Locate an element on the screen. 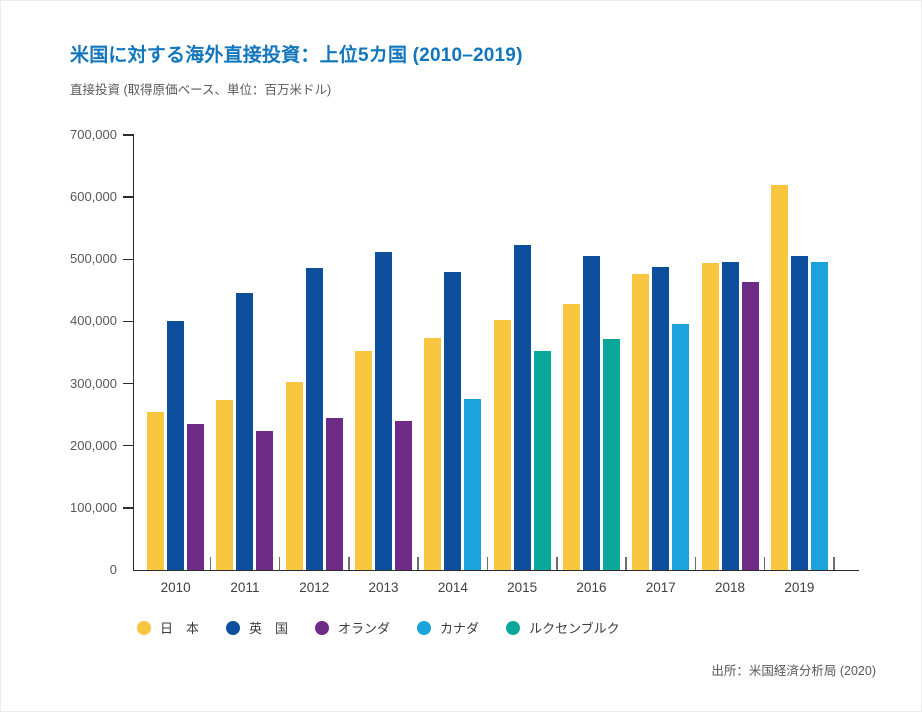  bar-uk-2017 is located at coordinates (661, 418).